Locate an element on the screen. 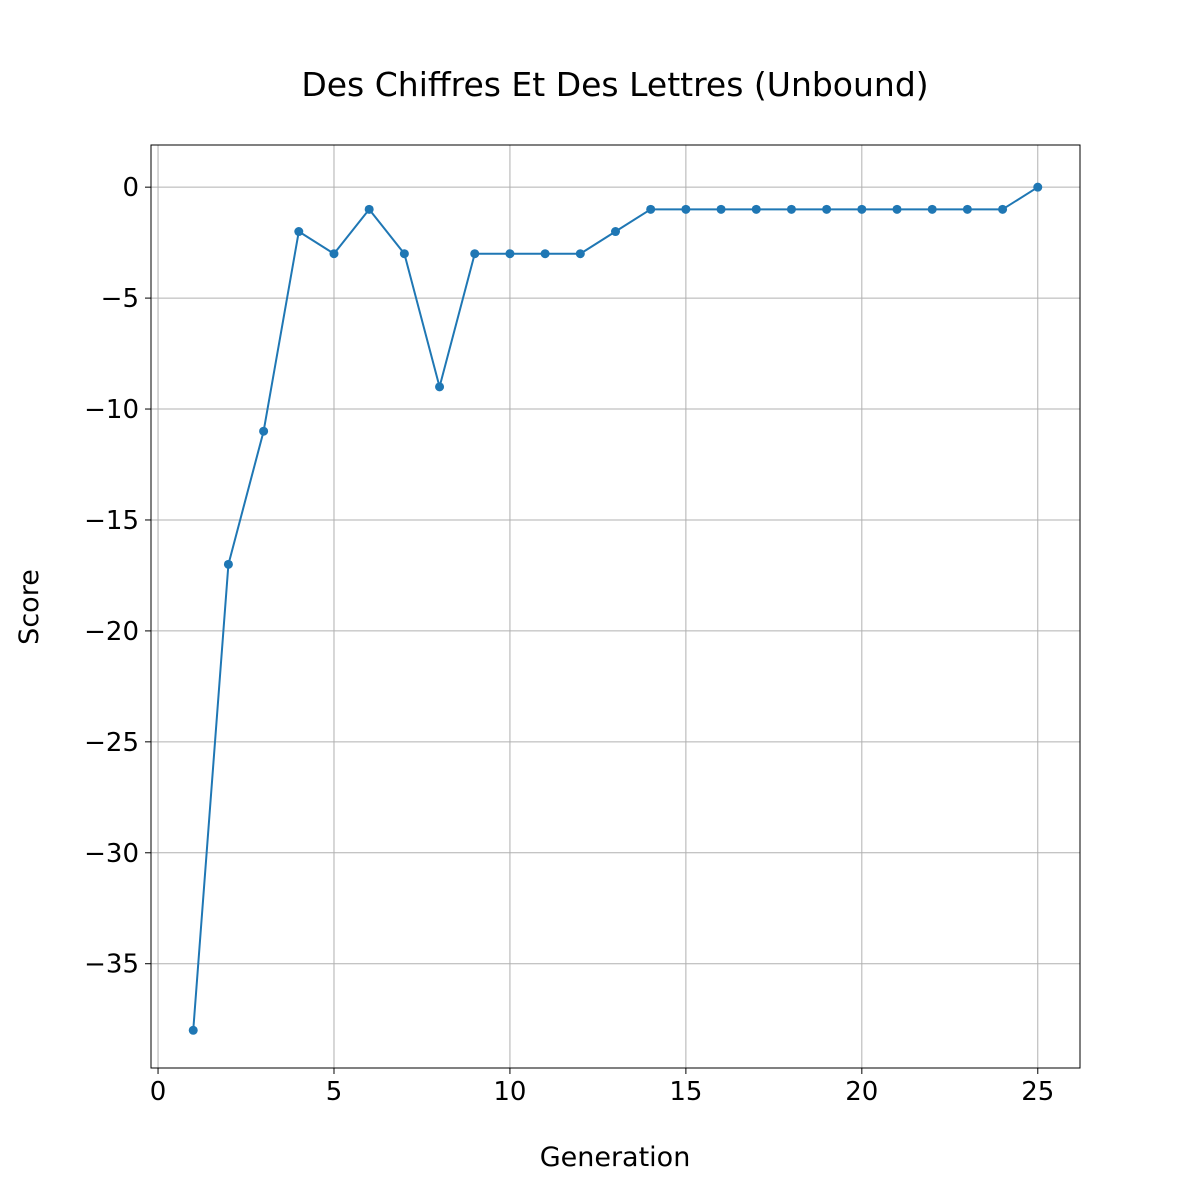 The image size is (1200, 1200). y-tick-label: 0 is located at coordinates (130, 188).